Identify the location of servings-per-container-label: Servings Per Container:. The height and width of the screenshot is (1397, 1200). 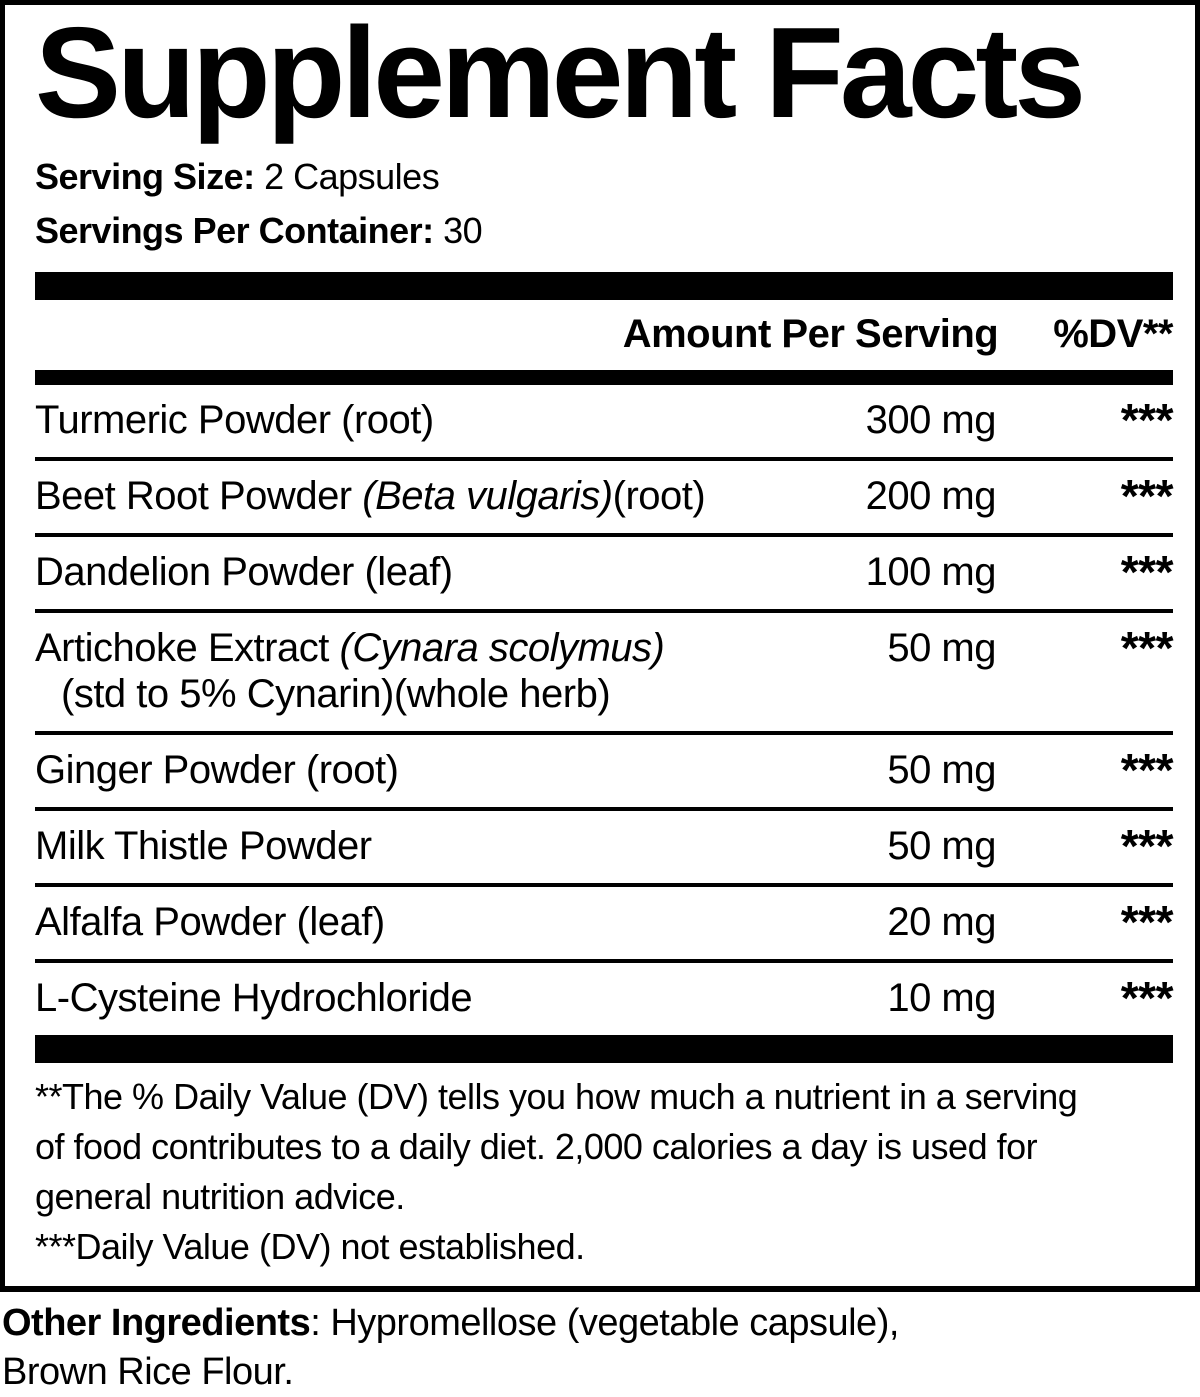
(234, 230).